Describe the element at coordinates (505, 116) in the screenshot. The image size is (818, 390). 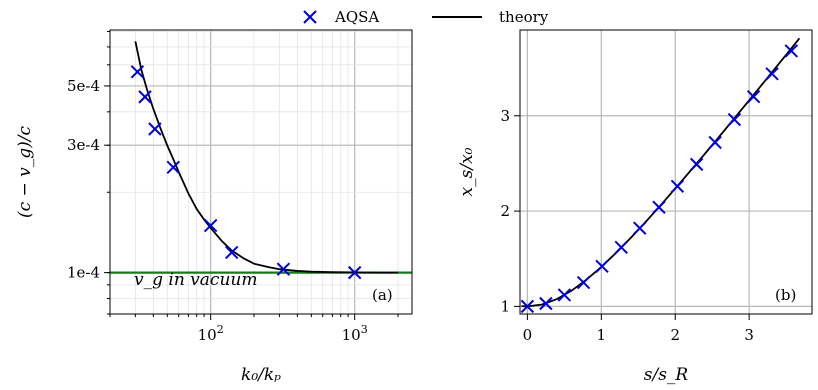
I see `y-tick-label: 3` at that location.